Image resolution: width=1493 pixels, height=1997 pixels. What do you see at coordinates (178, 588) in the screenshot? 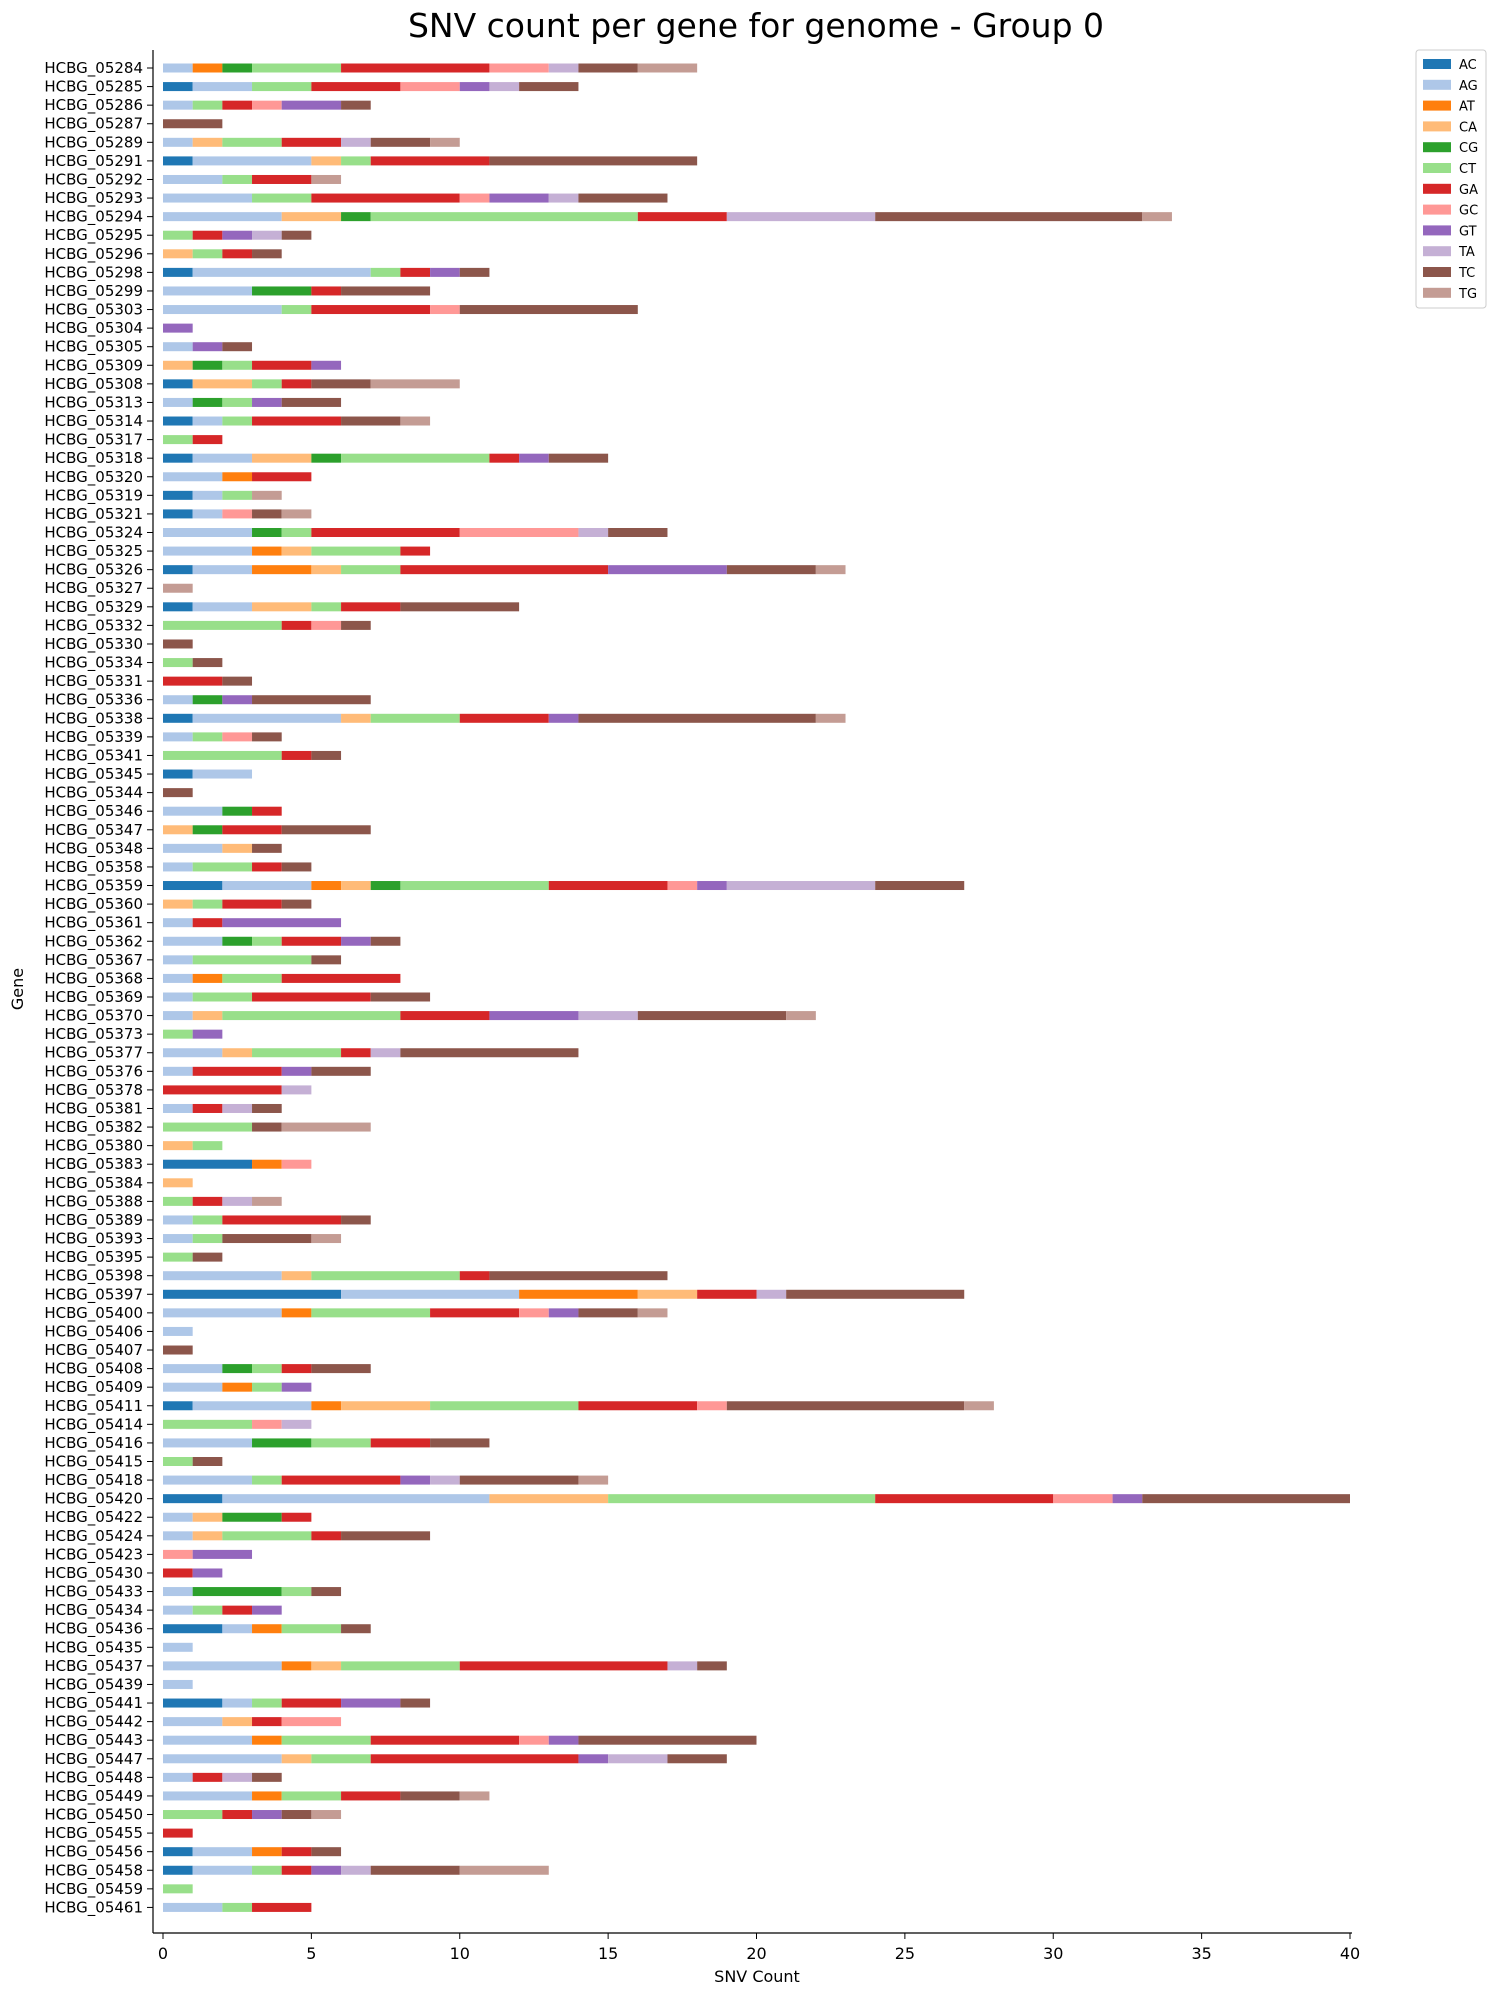
I see `bar-segment-HCBG_05327-TG` at bounding box center [178, 588].